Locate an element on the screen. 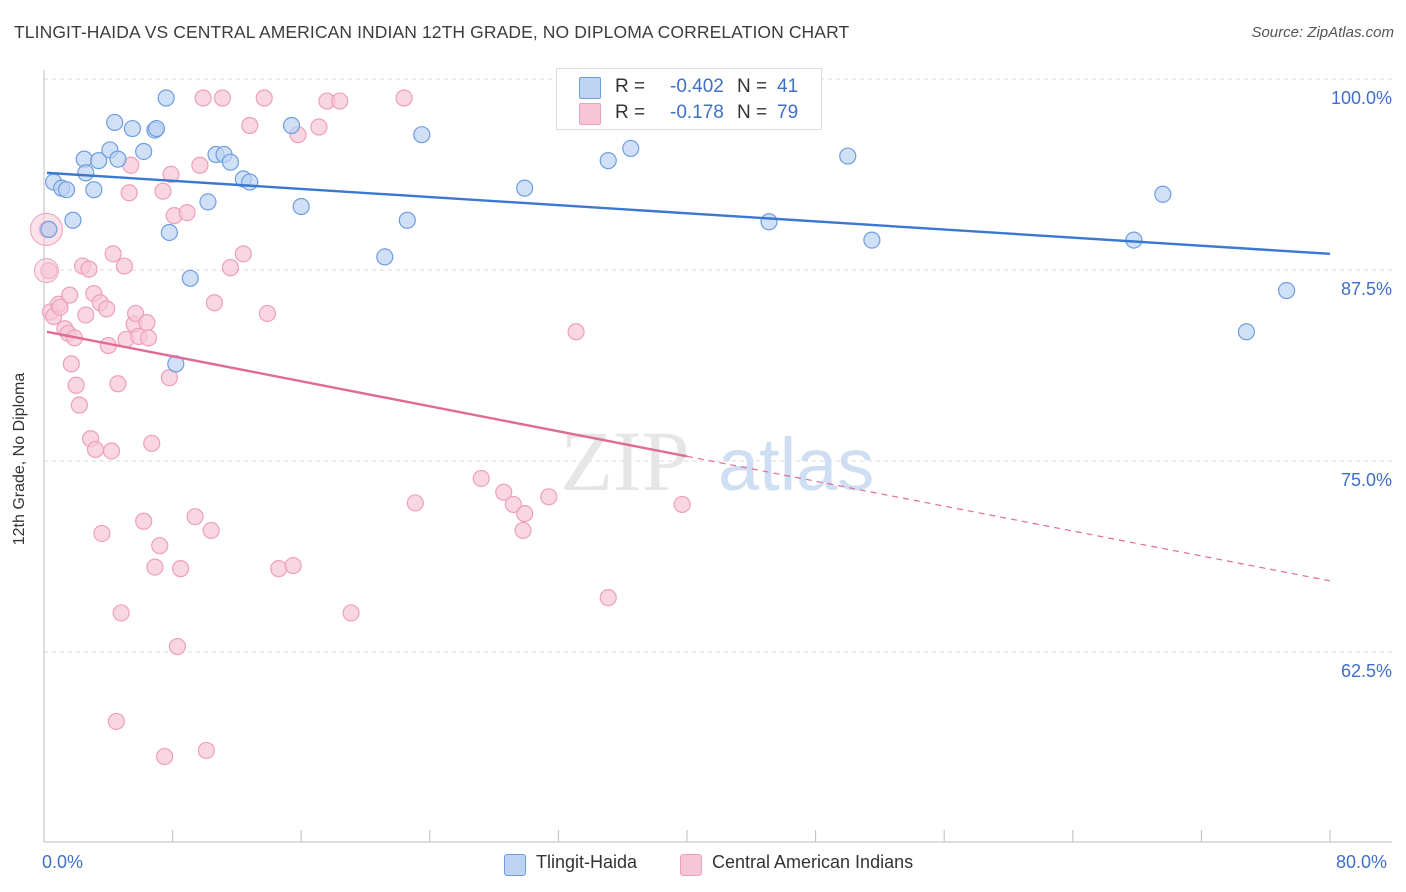 The image size is (1406, 892). n-value: 41 is located at coordinates (788, 86).